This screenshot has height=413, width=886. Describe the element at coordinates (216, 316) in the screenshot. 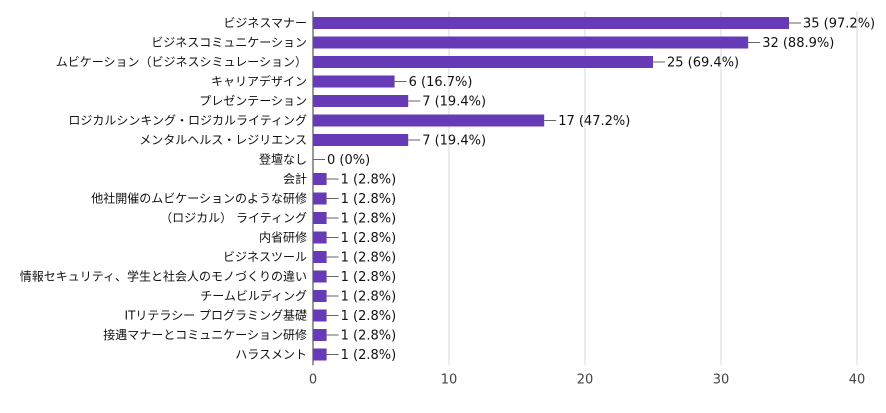

I see `category-label: ITリテラシー プログラミング基礎` at that location.